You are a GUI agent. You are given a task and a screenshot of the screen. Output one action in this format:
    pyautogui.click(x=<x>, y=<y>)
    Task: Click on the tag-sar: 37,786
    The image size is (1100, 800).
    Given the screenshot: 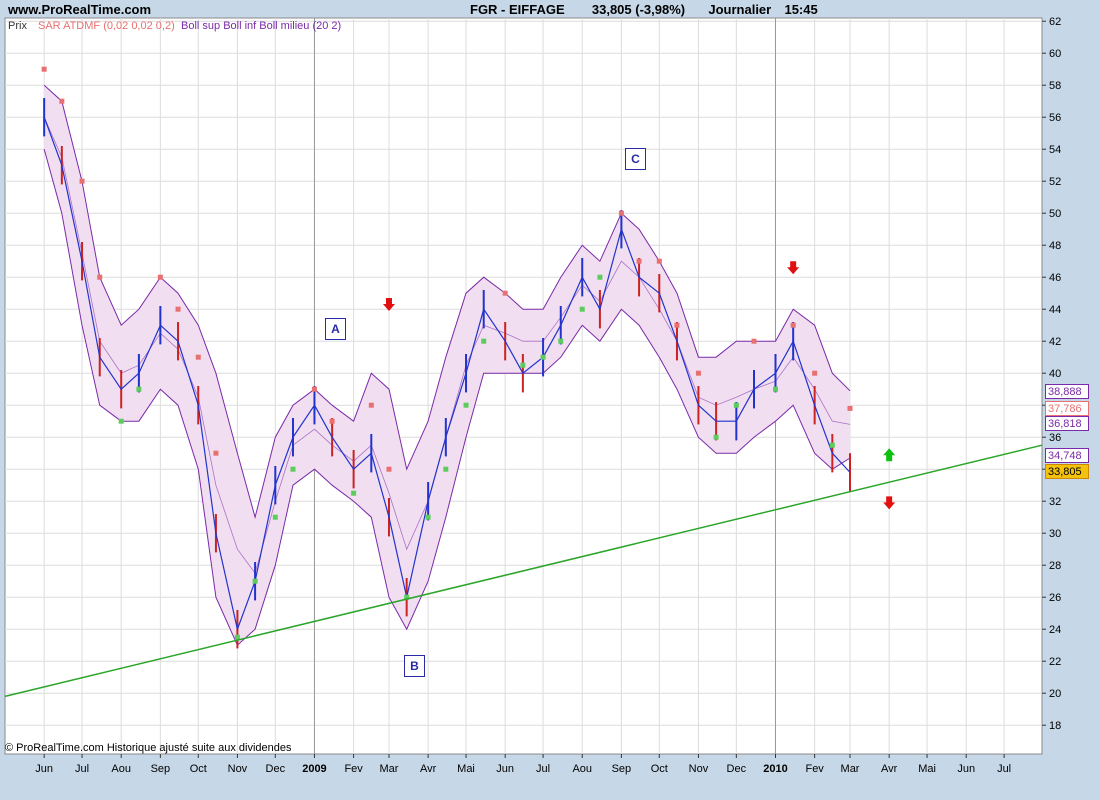 What is the action you would take?
    pyautogui.click(x=1067, y=408)
    